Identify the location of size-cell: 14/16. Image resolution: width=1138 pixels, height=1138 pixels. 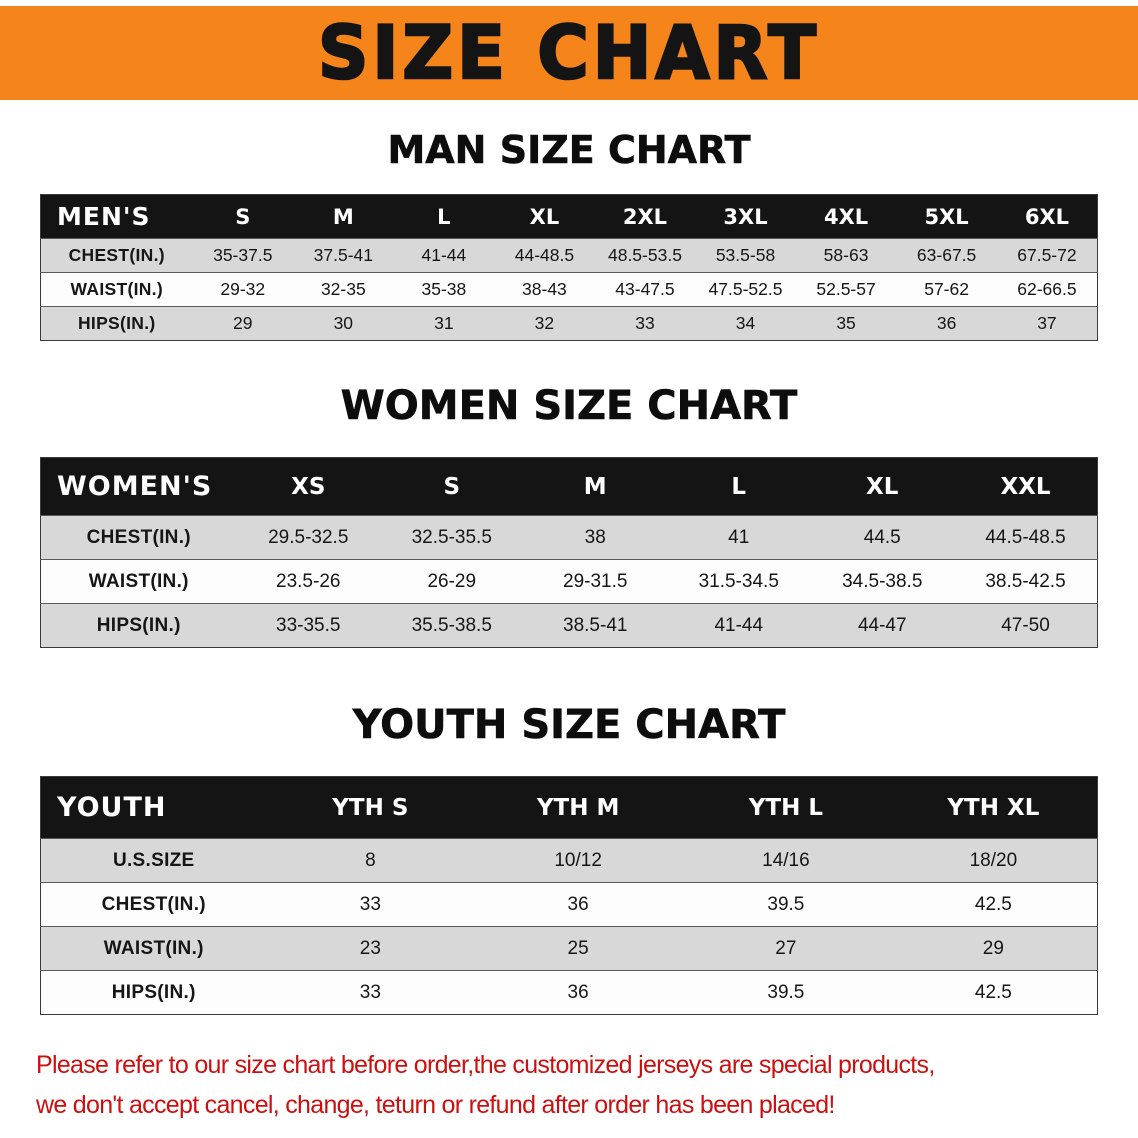
(786, 860).